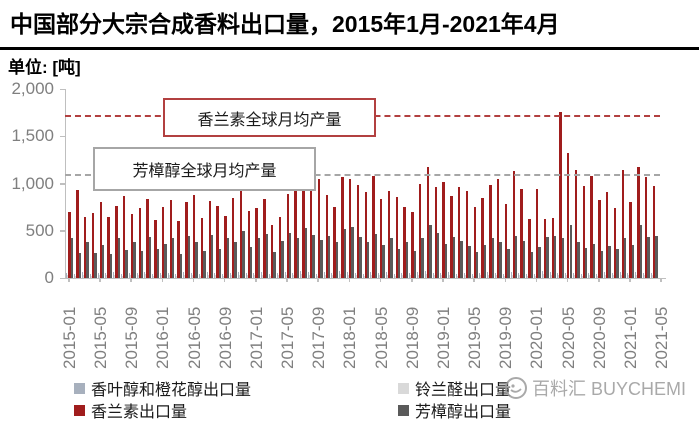 This screenshot has width=699, height=421. Describe the element at coordinates (288, 337) in the screenshot. I see `x-axis-label: 2017-05` at that location.